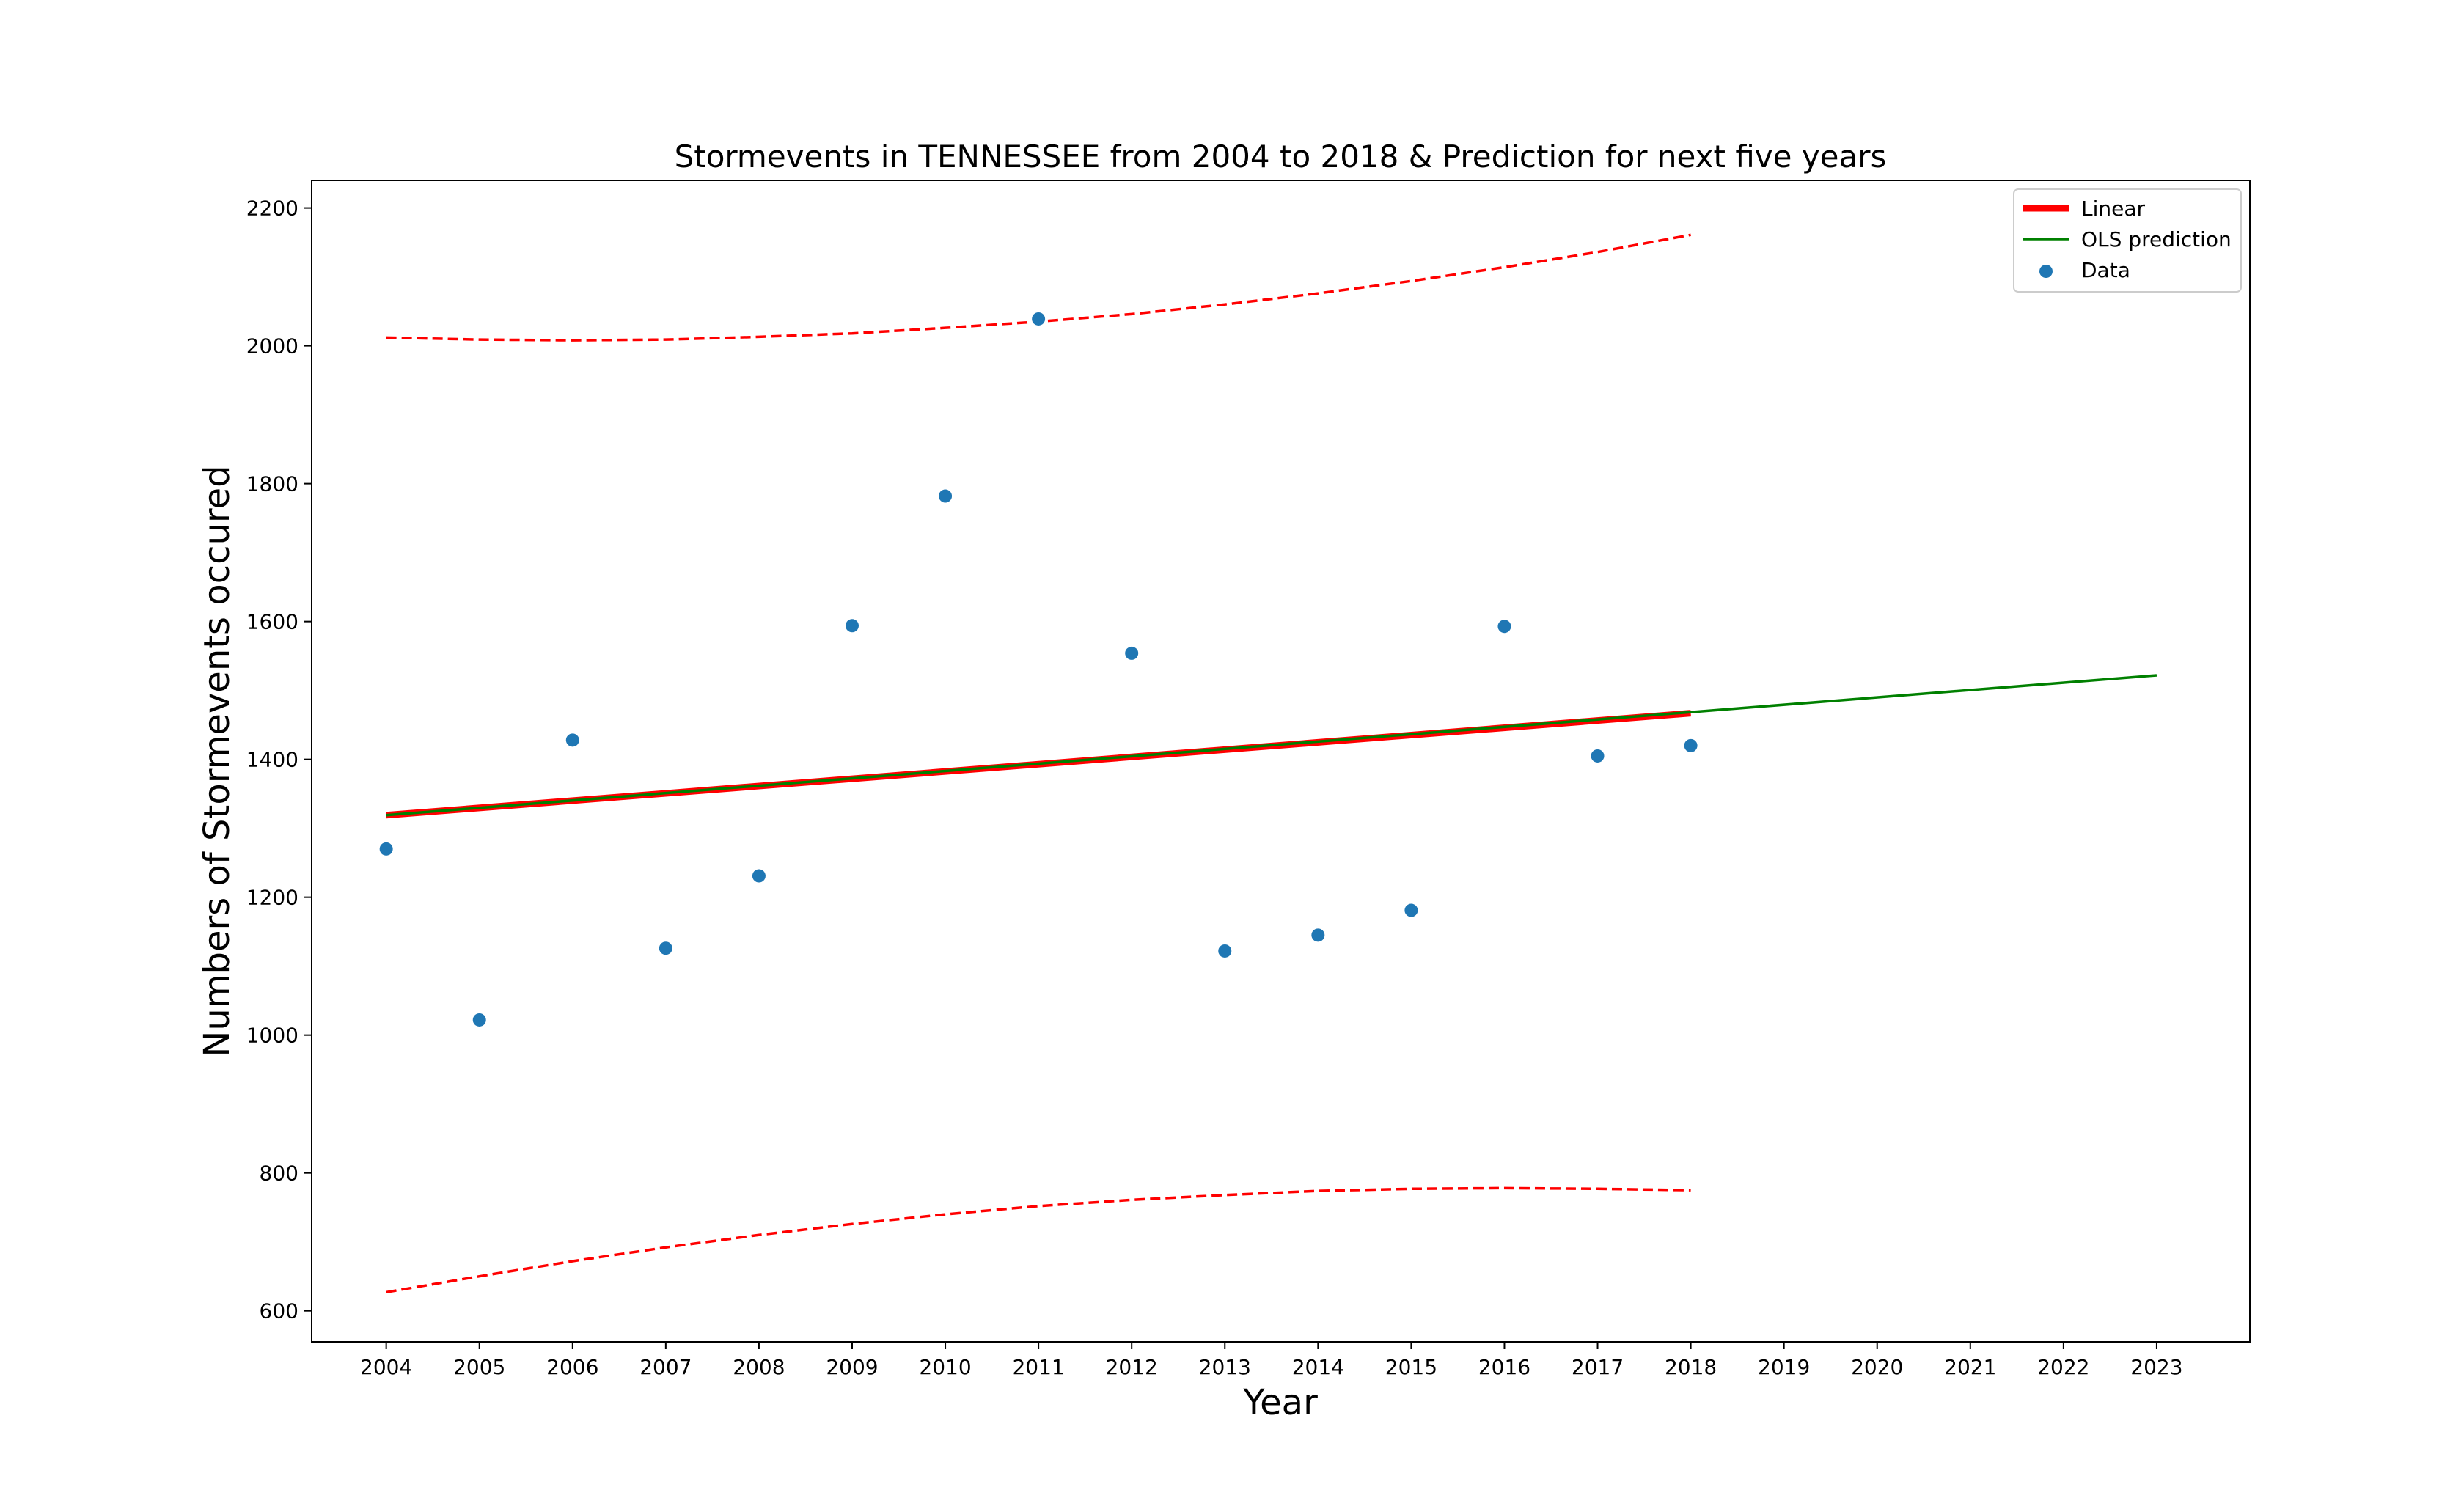 Image resolution: width=2464 pixels, height=1487 pixels. What do you see at coordinates (272, 209) in the screenshot?
I see `y-tick-label: 2200` at bounding box center [272, 209].